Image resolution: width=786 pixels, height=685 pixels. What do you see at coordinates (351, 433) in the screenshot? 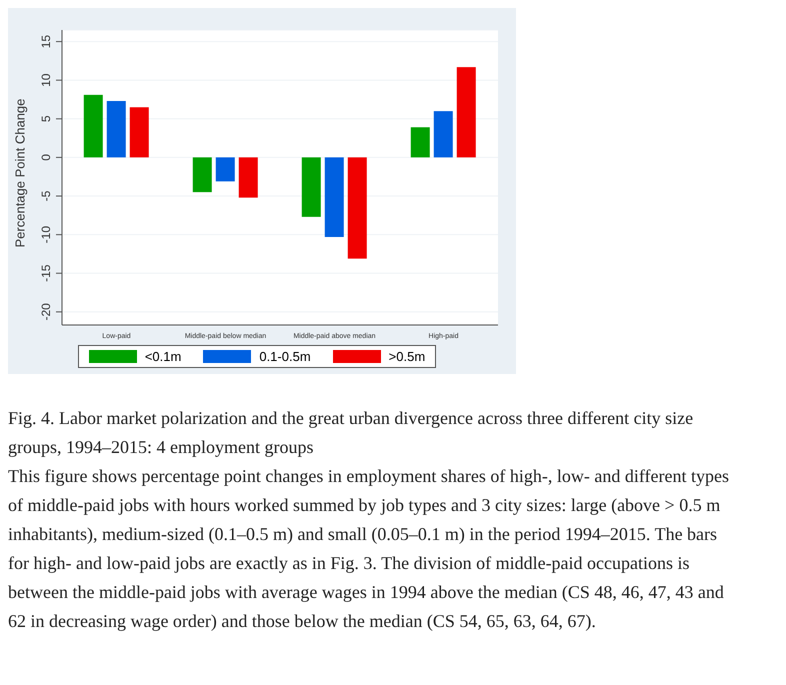
I see `text: Fig. 4. Labor market polarization and the great urban divergence across three different city size groups, 1994–2015: 4 employment groups` at bounding box center [351, 433].